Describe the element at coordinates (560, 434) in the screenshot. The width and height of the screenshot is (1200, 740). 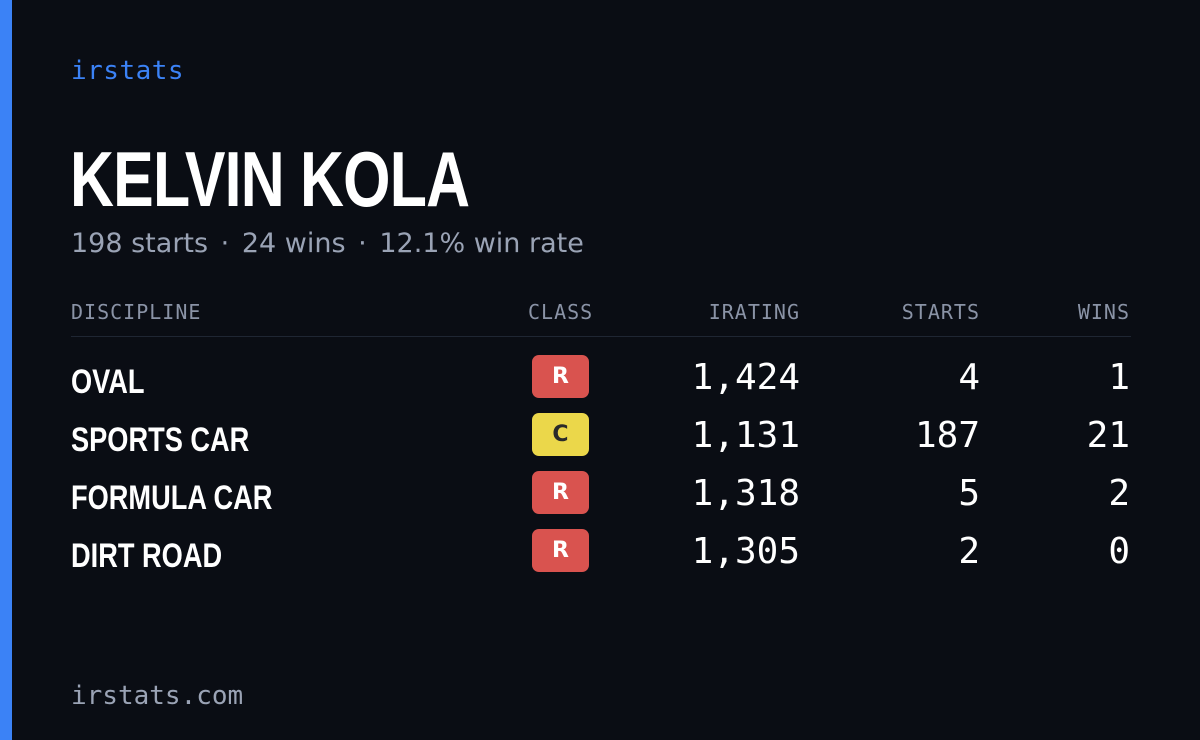
I see `class-badge: C` at that location.